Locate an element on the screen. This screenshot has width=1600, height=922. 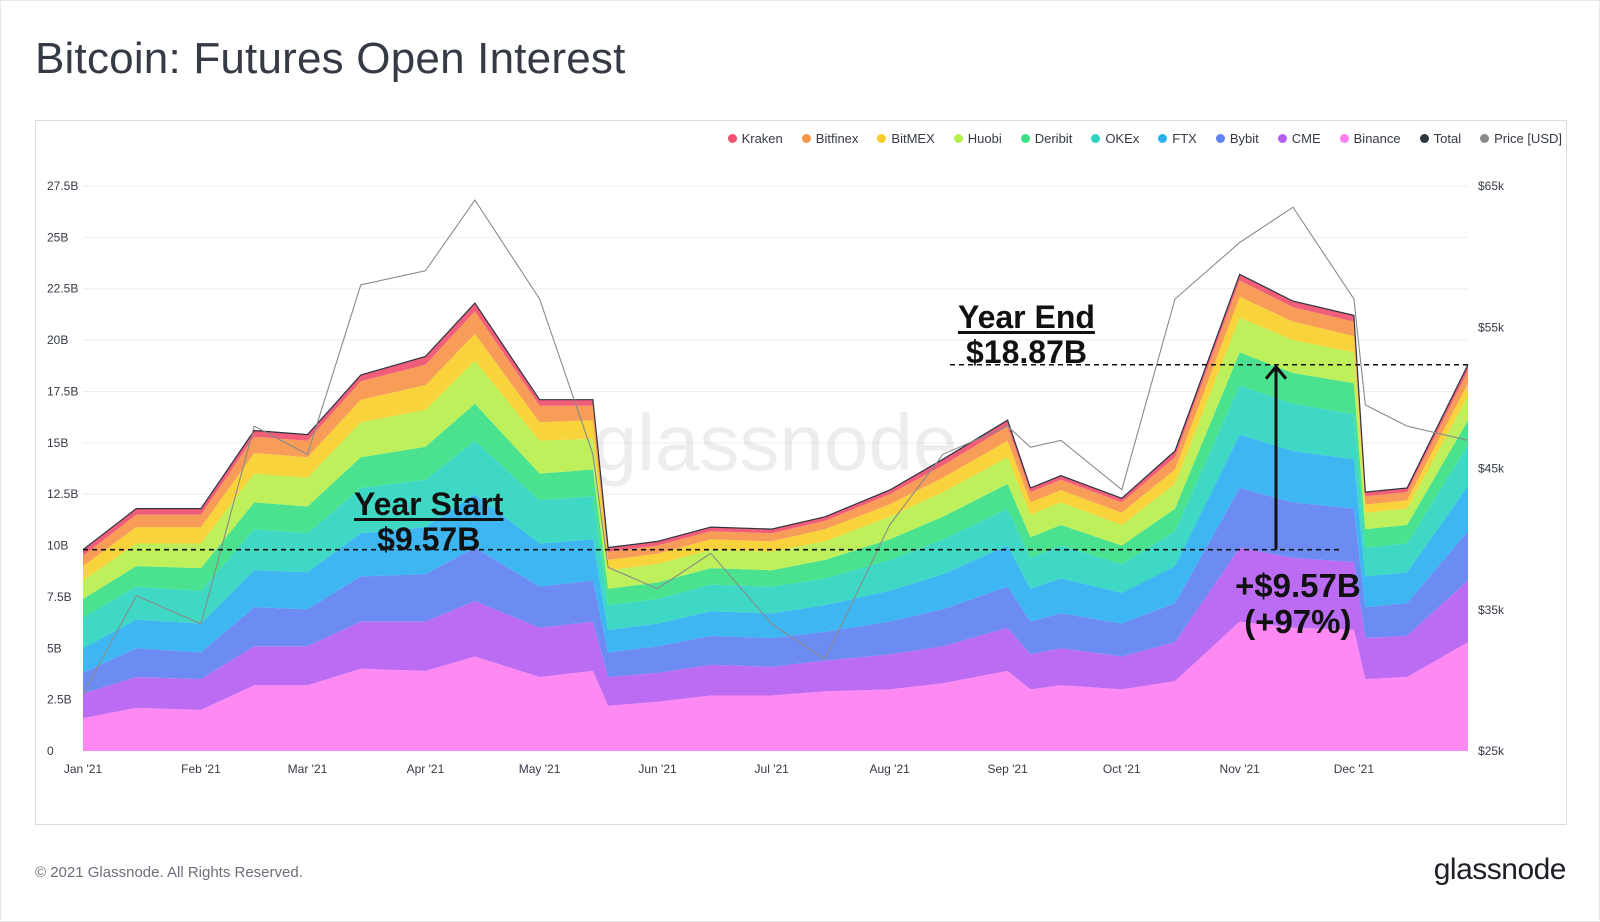
year-start-annotation: Year Start $9.57B is located at coordinates (429, 522).